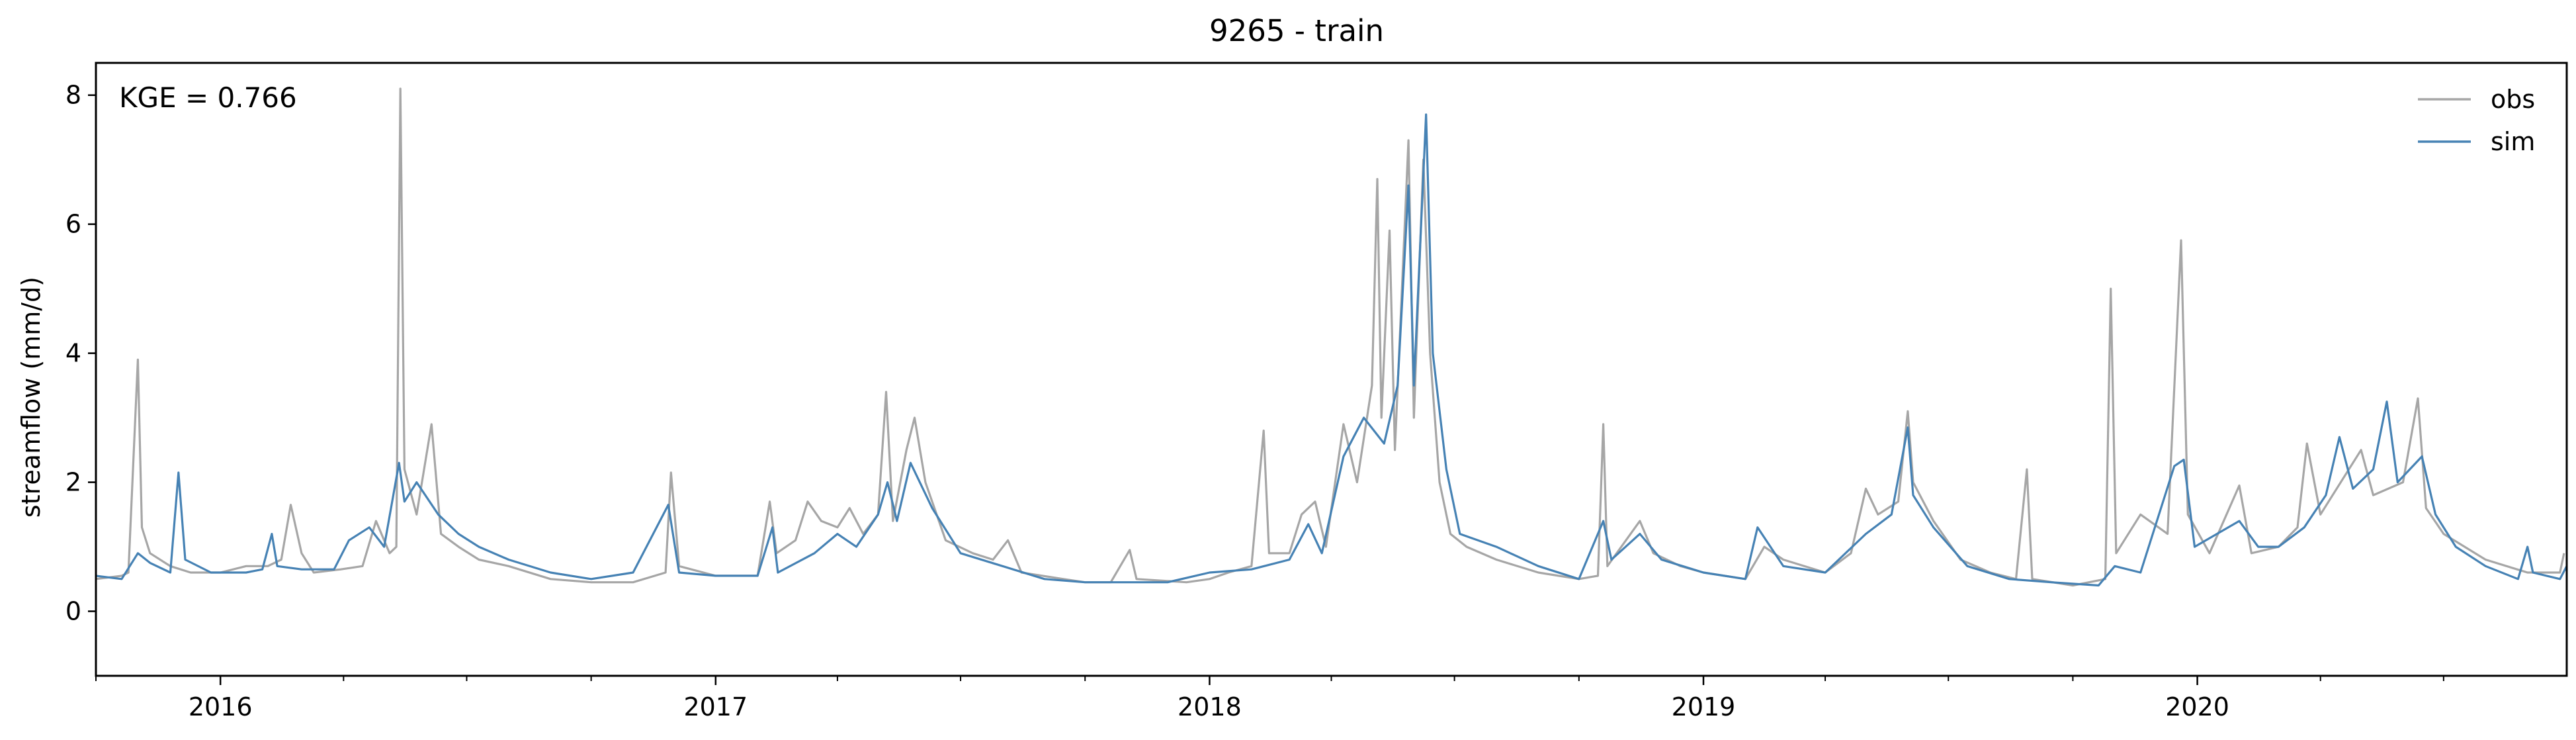 The height and width of the screenshot is (740, 2576). I want to click on x-tick-label: 2018, so click(1210, 706).